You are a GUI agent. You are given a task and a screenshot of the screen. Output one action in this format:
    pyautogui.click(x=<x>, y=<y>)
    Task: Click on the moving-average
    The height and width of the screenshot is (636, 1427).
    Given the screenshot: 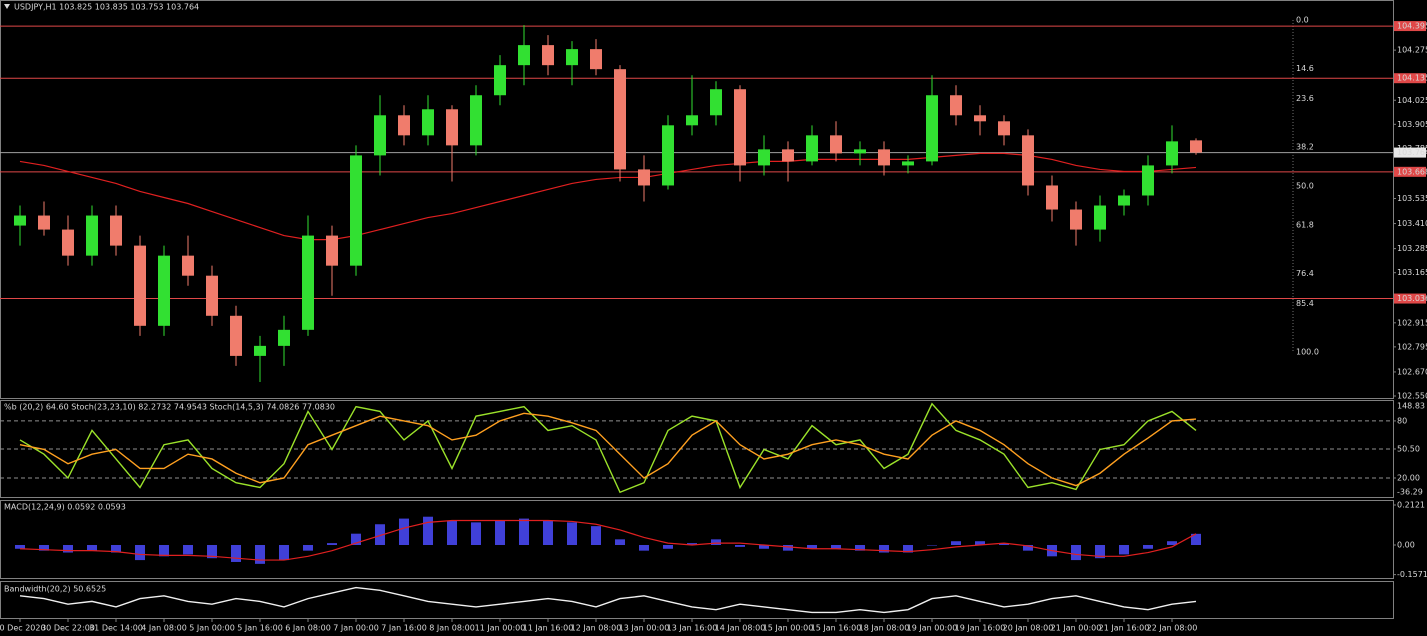 What is the action you would take?
    pyautogui.click(x=608, y=196)
    